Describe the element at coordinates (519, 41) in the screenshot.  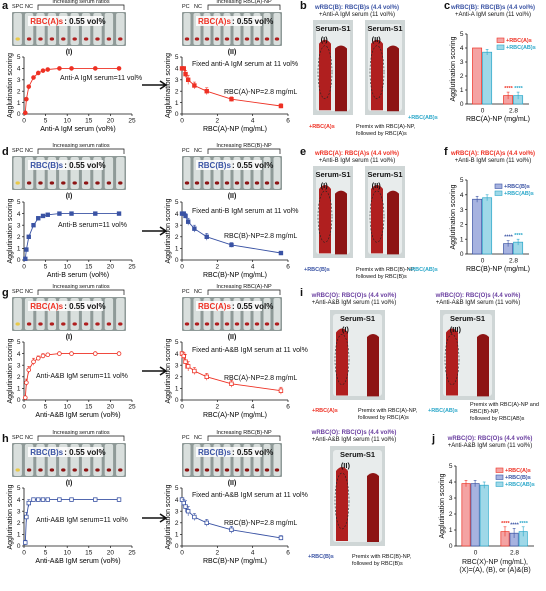
I see `legend-label: +RBC(A)s` at that location.